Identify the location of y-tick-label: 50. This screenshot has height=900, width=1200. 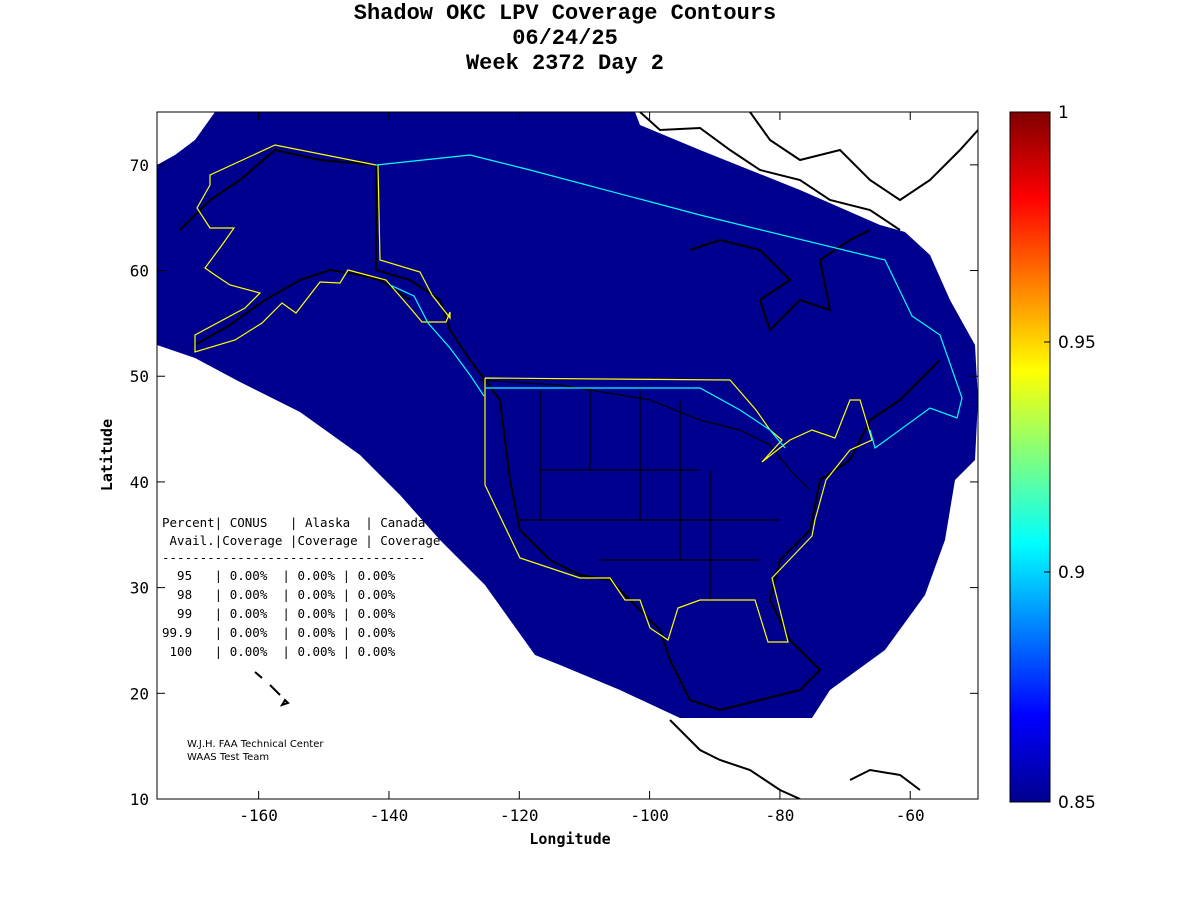
(139, 376).